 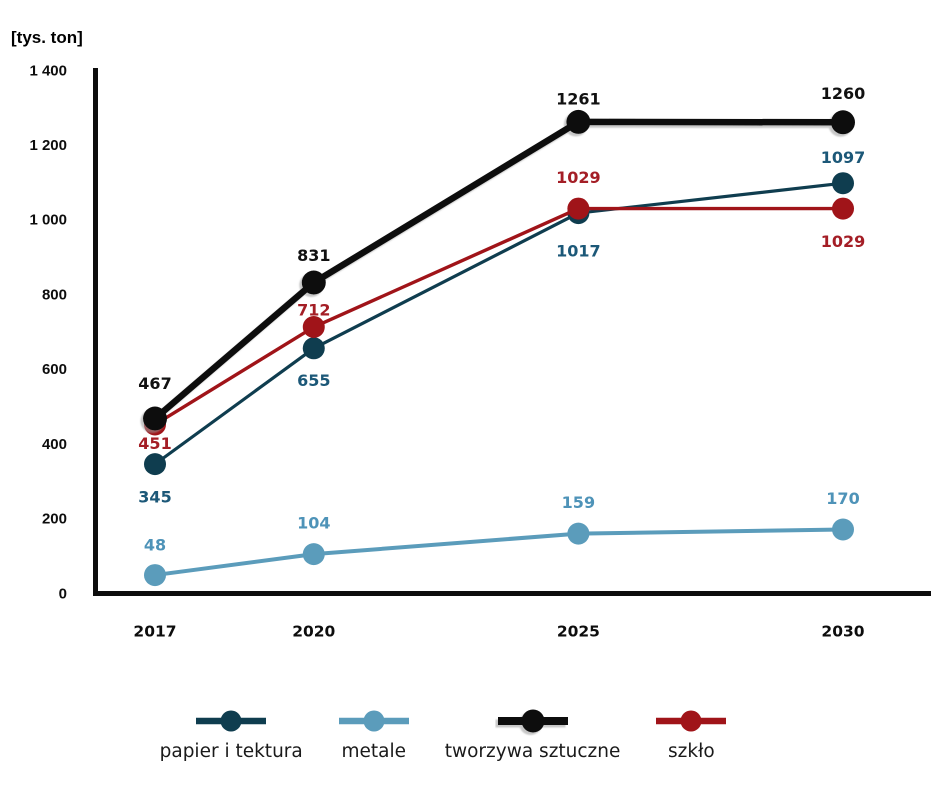 I want to click on x-axis-tick-label: 2030, so click(x=842, y=631).